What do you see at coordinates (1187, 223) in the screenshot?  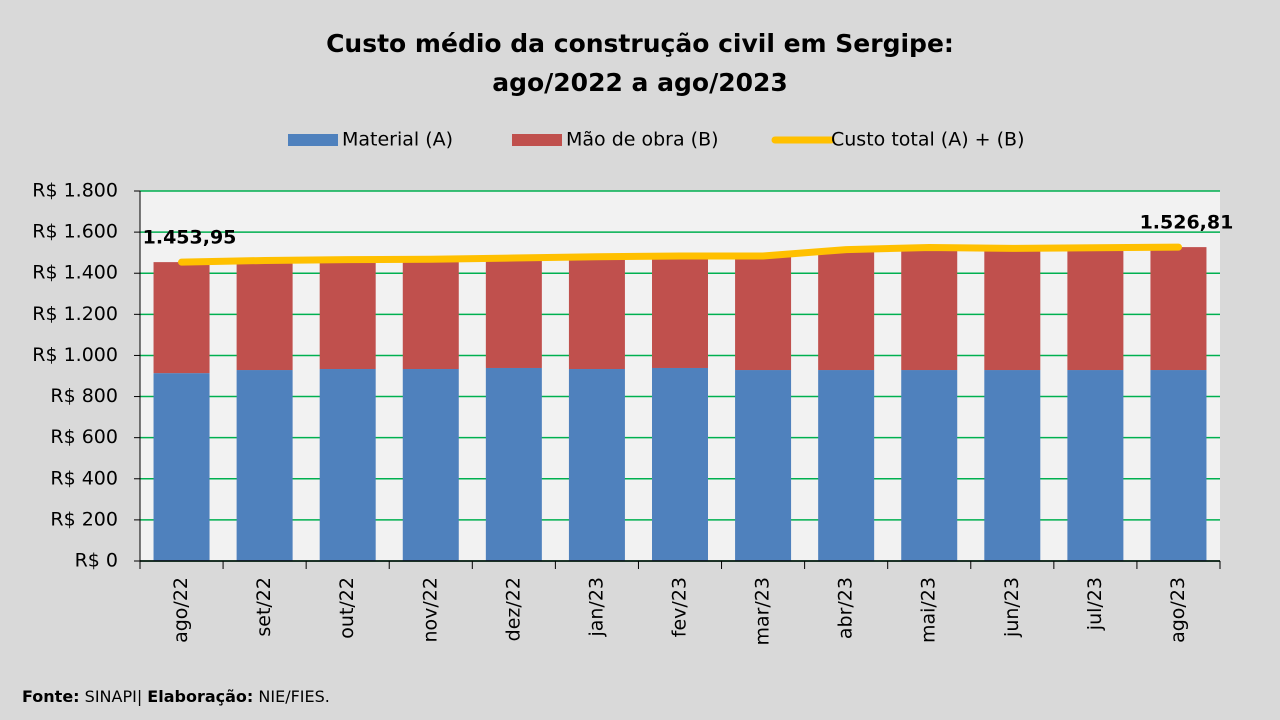 I see `data-label: 1.526,81` at bounding box center [1187, 223].